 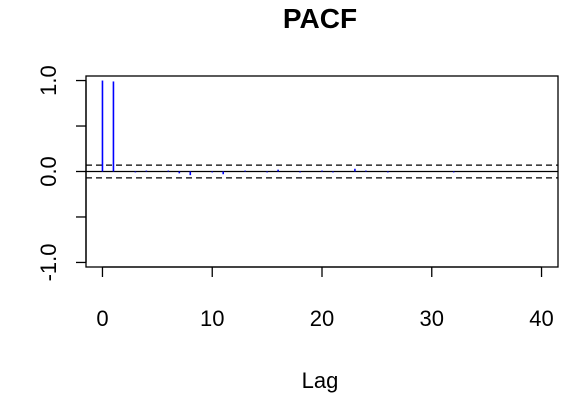 What do you see at coordinates (322, 318) in the screenshot?
I see `x-tick-label-20: 20` at bounding box center [322, 318].